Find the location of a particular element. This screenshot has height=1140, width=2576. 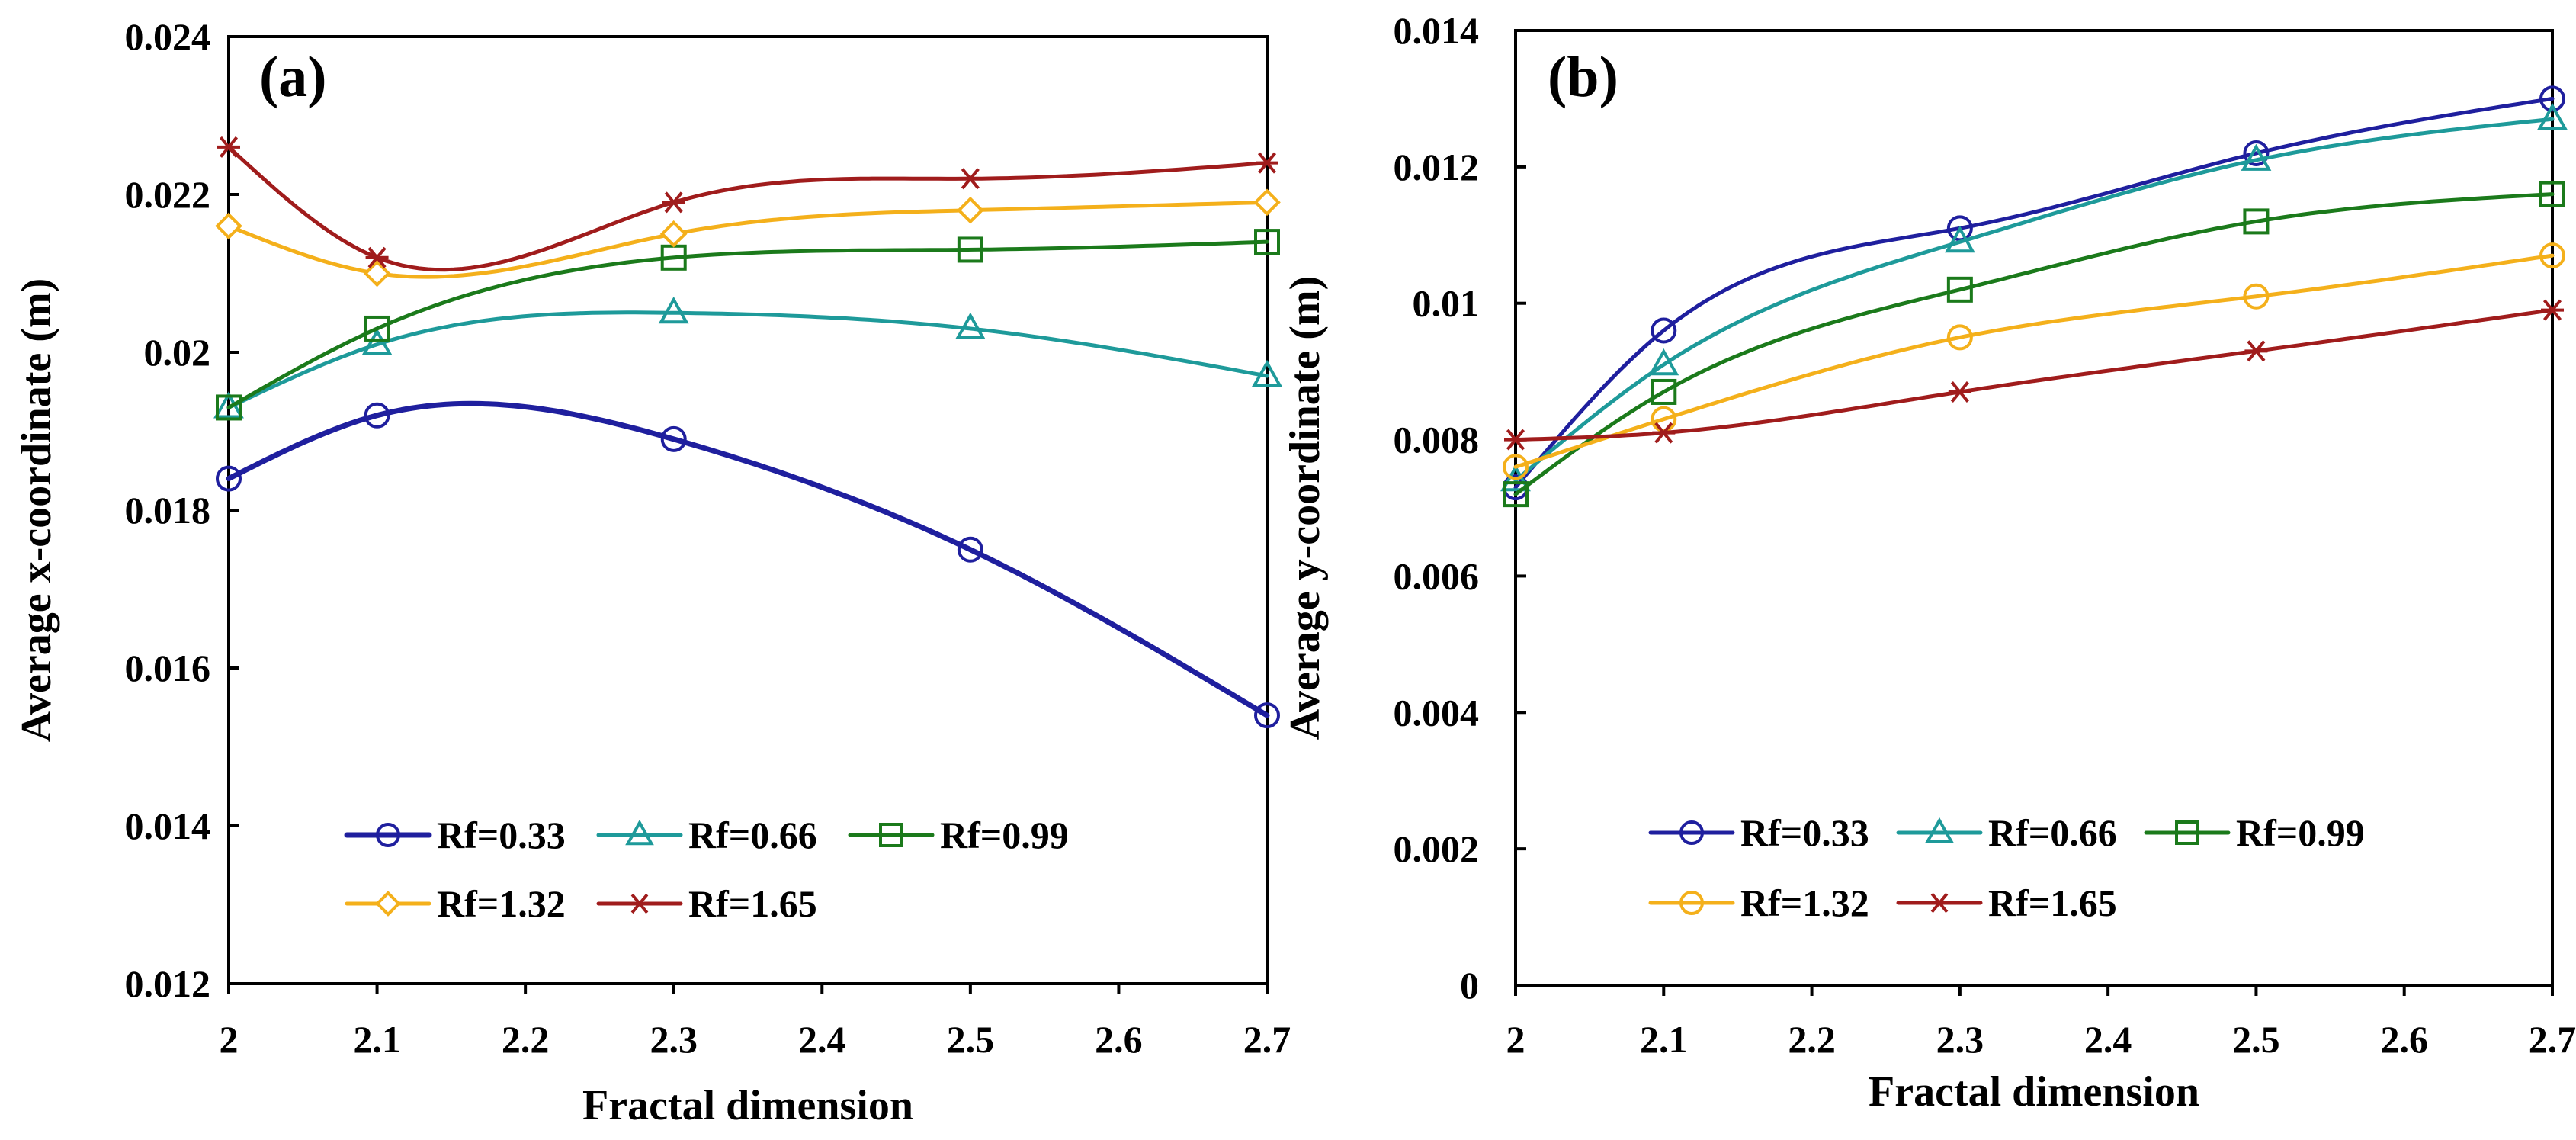

x-tick-label: 2.6 is located at coordinates (1119, 1039).